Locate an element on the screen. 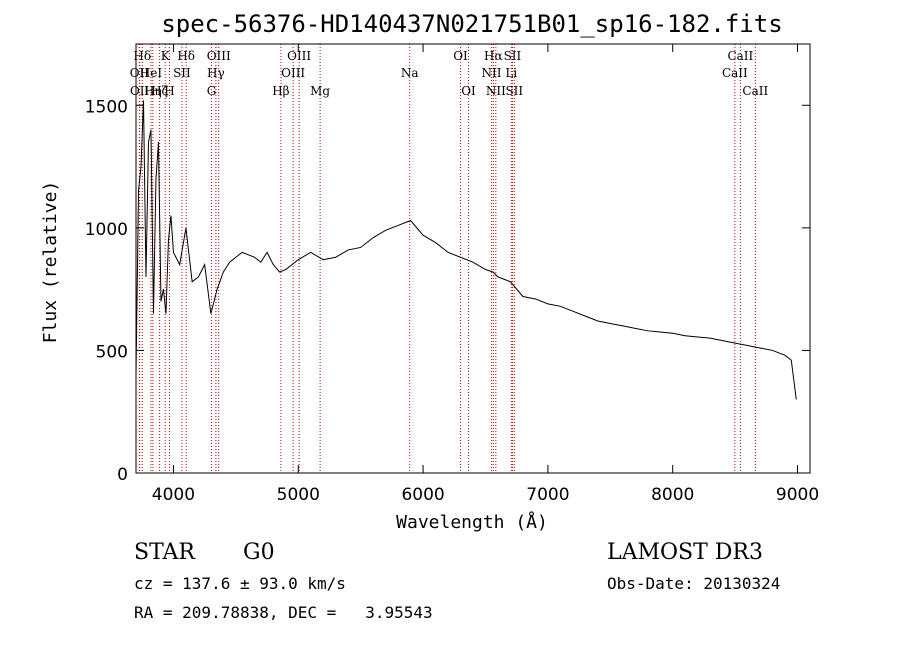 This screenshot has width=900, height=649. line-label-10: OIII is located at coordinates (219, 56).